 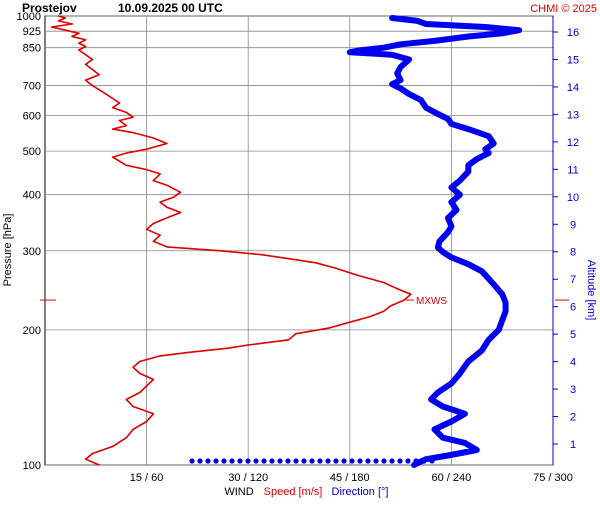 What do you see at coordinates (553, 478) in the screenshot?
I see `wind-tick-label: 75 / 300` at bounding box center [553, 478].